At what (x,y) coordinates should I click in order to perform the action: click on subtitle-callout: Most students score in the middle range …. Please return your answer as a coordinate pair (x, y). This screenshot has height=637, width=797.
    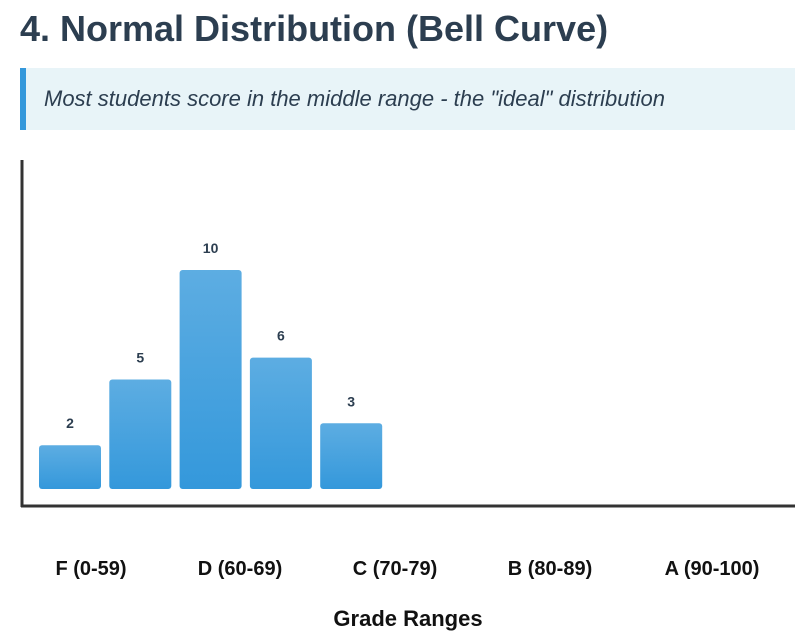
    Looking at the image, I should click on (407, 99).